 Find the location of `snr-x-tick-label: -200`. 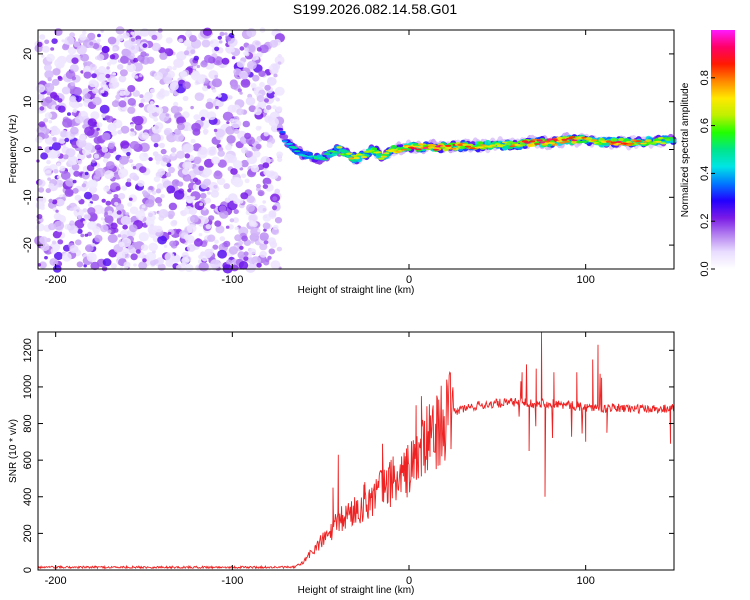

snr-x-tick-label: -200 is located at coordinates (56, 581).